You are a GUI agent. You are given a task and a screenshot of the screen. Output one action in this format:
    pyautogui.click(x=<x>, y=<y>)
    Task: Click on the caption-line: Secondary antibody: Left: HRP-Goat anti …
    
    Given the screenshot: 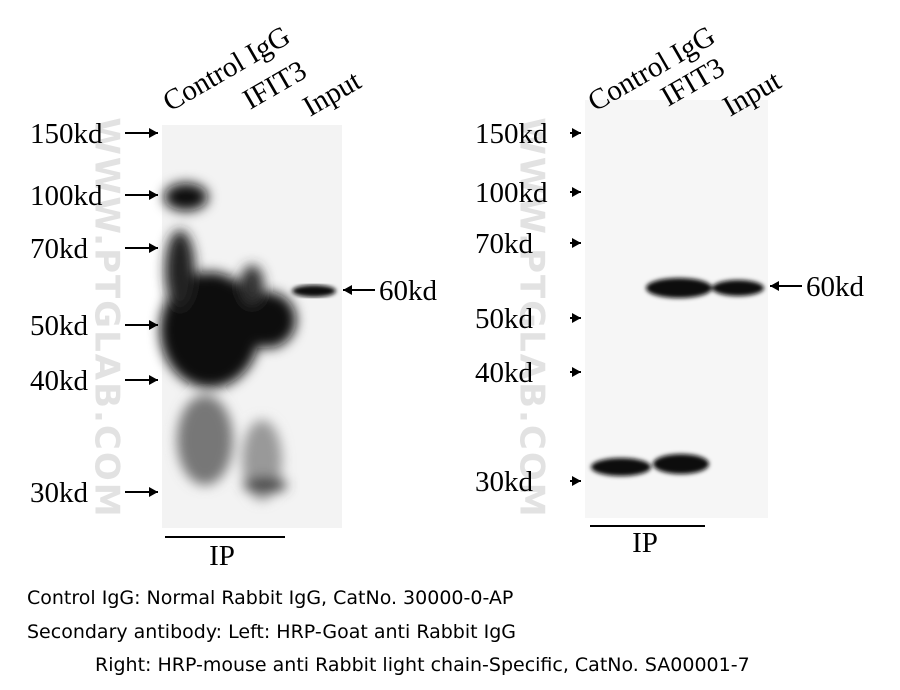 What is the action you would take?
    pyautogui.click(x=271, y=632)
    